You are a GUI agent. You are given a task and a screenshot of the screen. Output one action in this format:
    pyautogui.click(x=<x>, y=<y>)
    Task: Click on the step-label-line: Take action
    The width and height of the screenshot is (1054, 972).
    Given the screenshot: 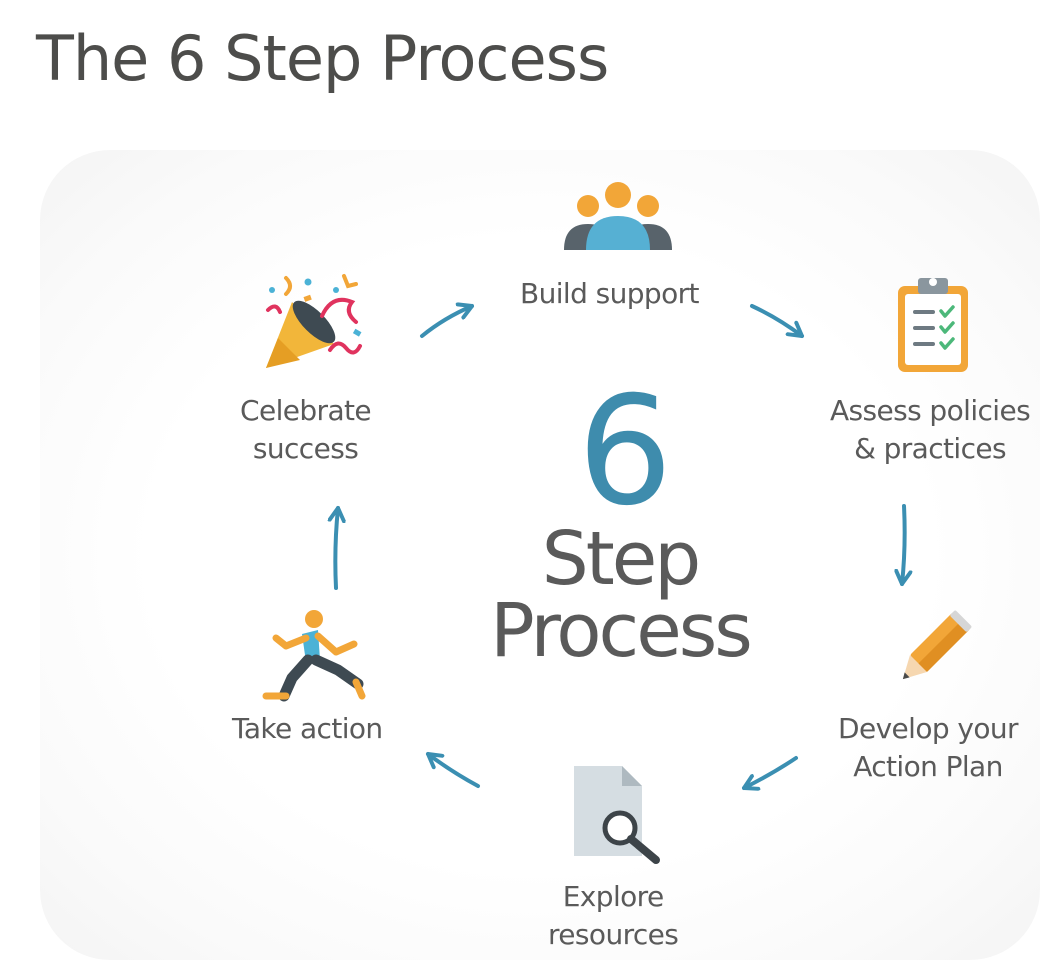 What is the action you would take?
    pyautogui.click(x=307, y=728)
    